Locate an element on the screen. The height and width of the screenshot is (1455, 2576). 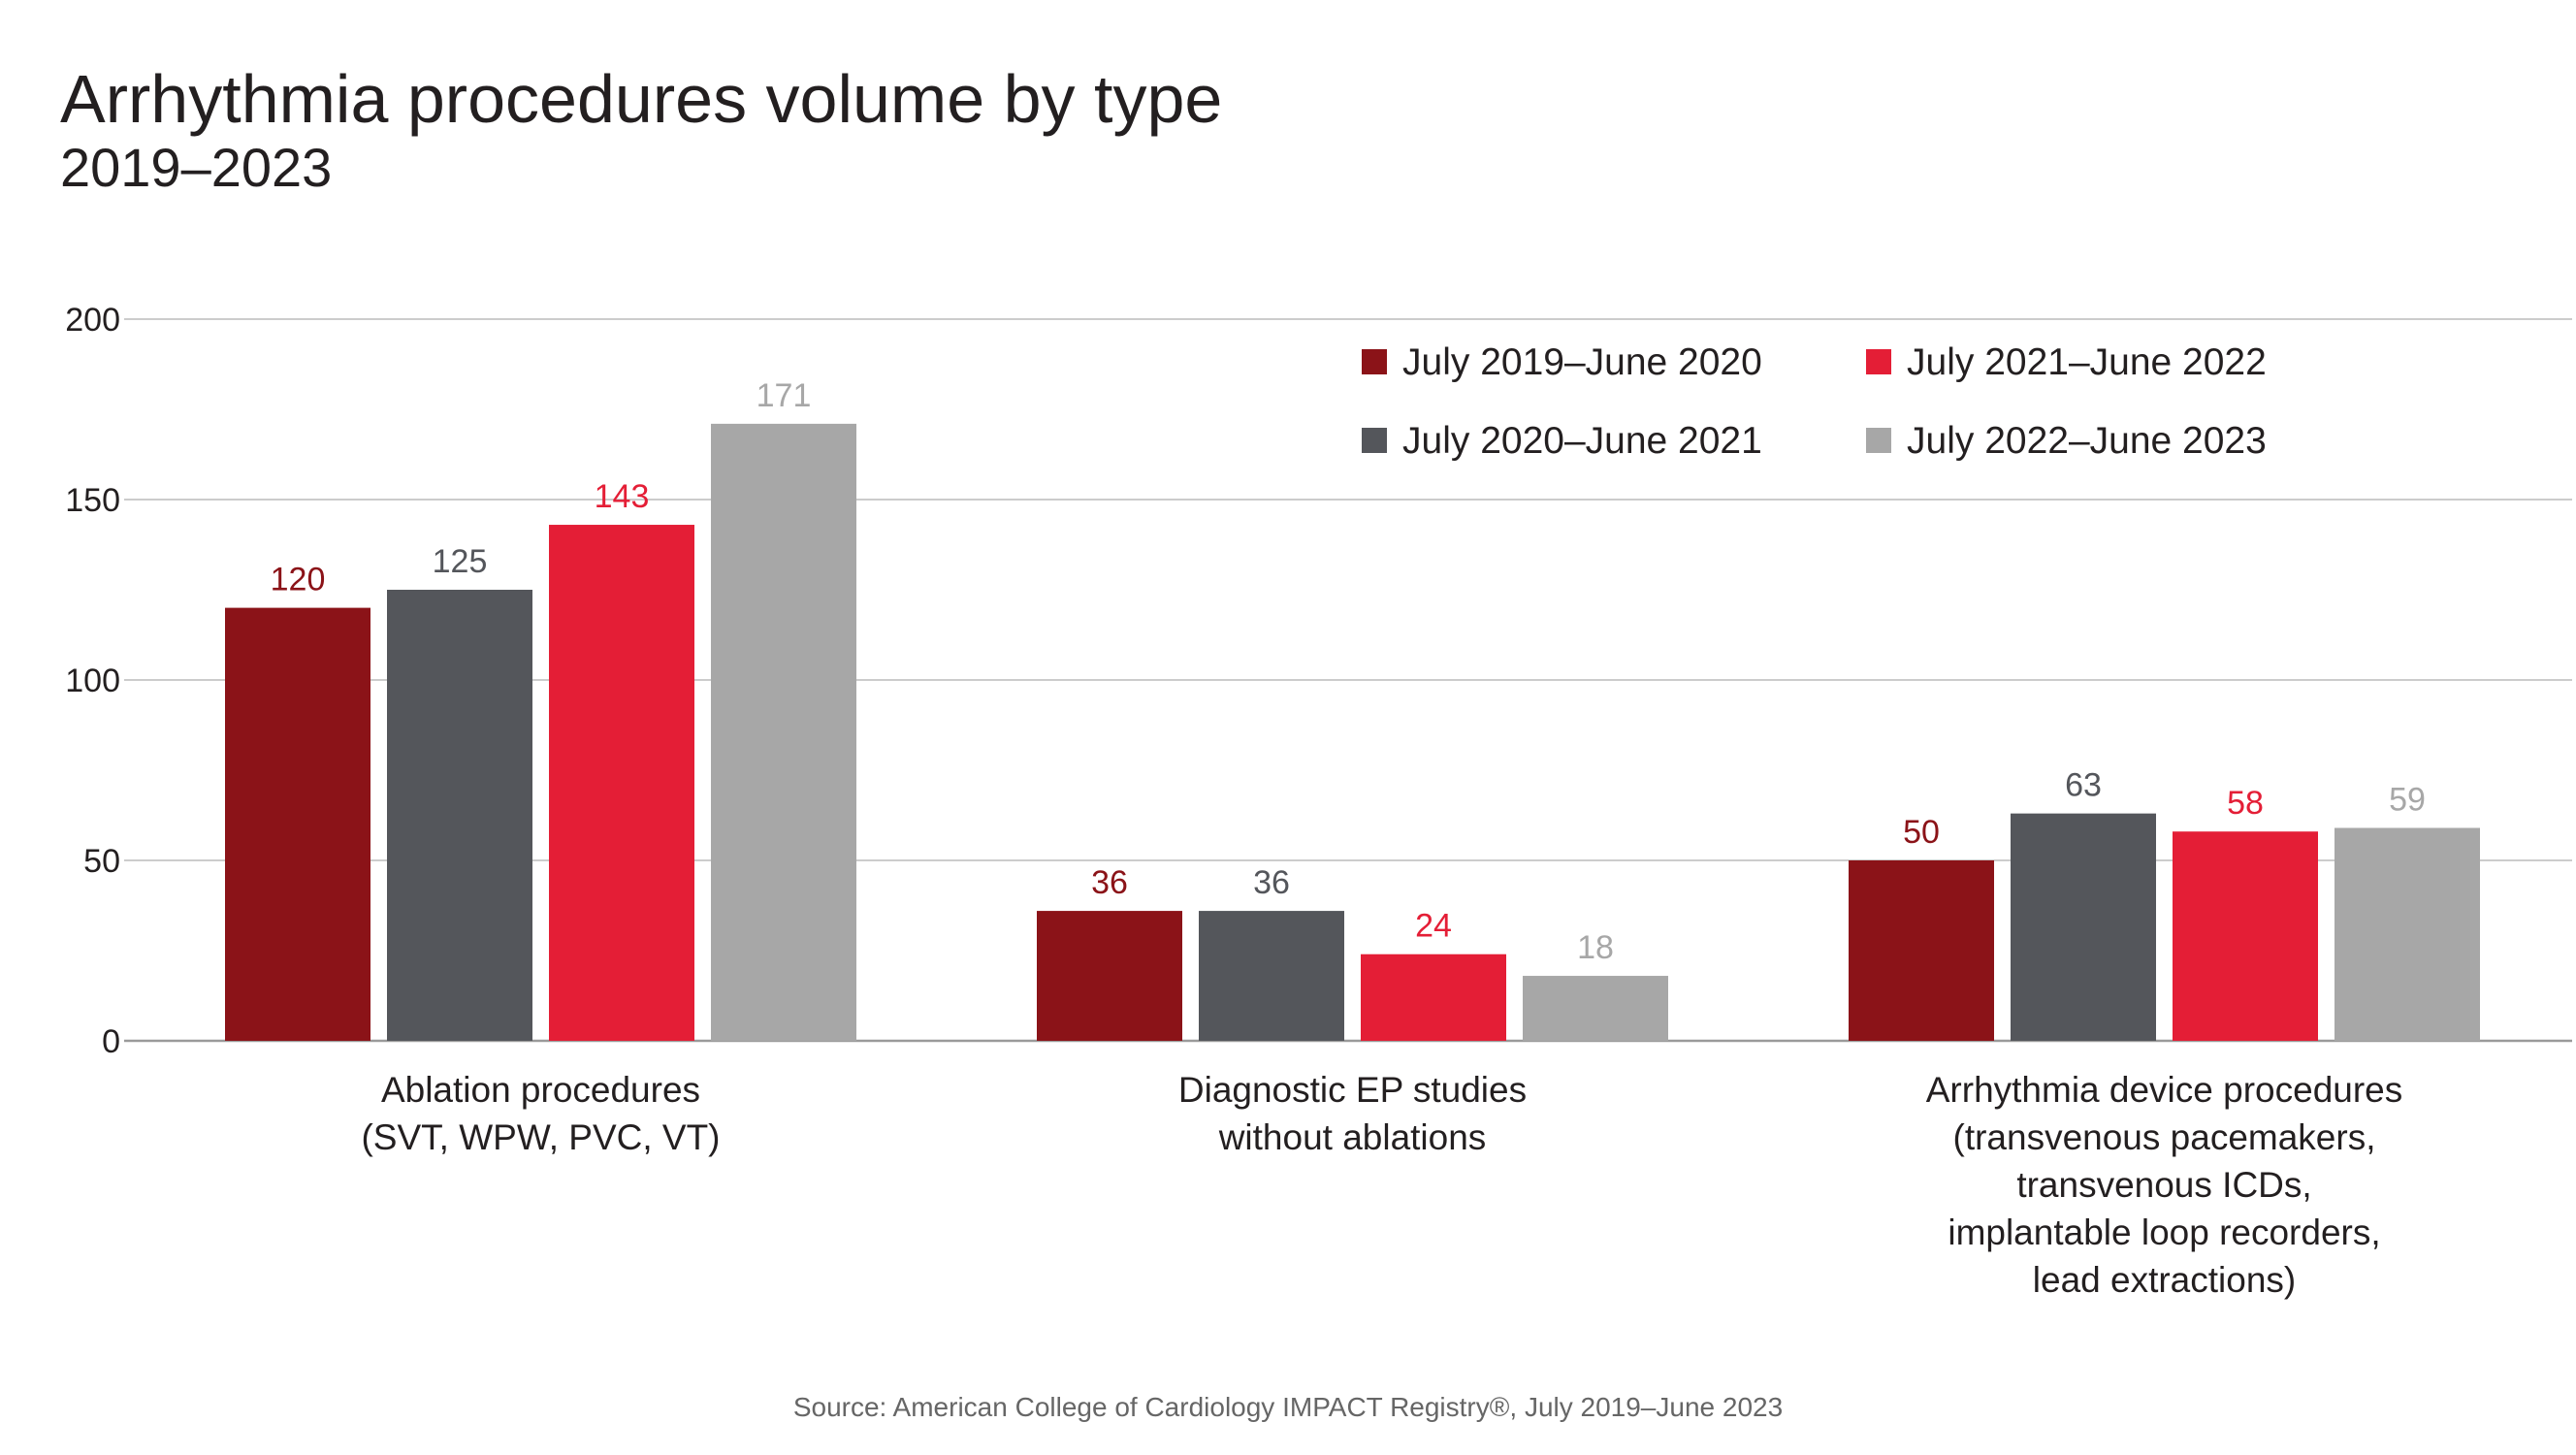
legend-item: July 2021–June 2022 is located at coordinates (2066, 362).